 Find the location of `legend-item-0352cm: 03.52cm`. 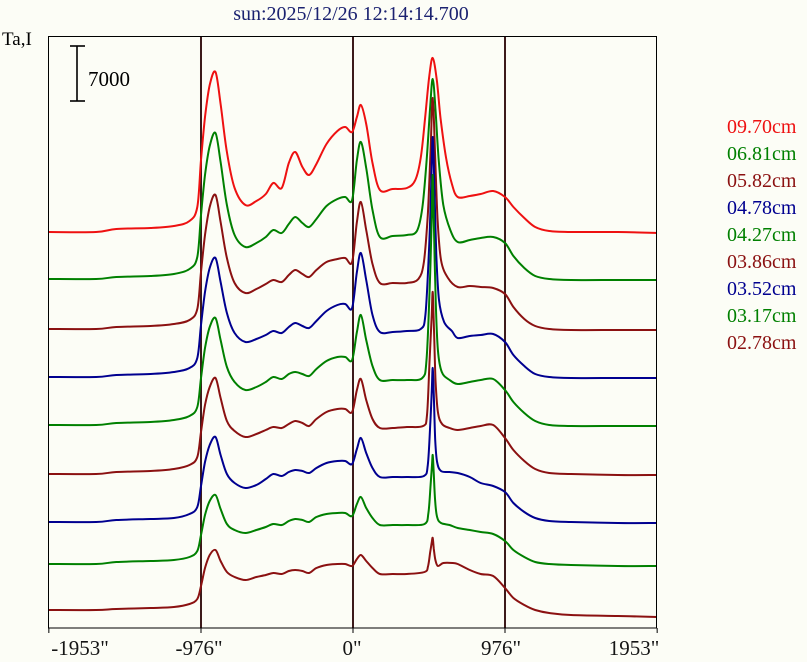

legend-item-0352cm: 03.52cm is located at coordinates (762, 289).